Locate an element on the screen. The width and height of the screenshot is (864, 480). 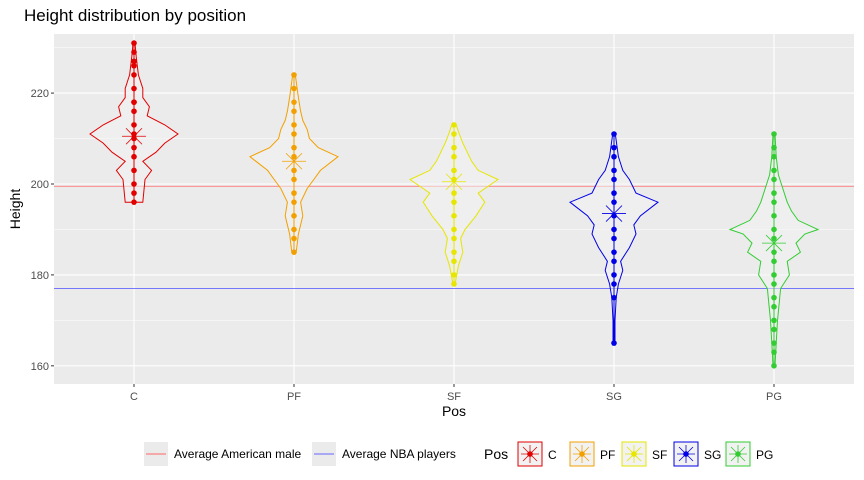
legend-item-line: Average NBA players is located at coordinates (384, 454).